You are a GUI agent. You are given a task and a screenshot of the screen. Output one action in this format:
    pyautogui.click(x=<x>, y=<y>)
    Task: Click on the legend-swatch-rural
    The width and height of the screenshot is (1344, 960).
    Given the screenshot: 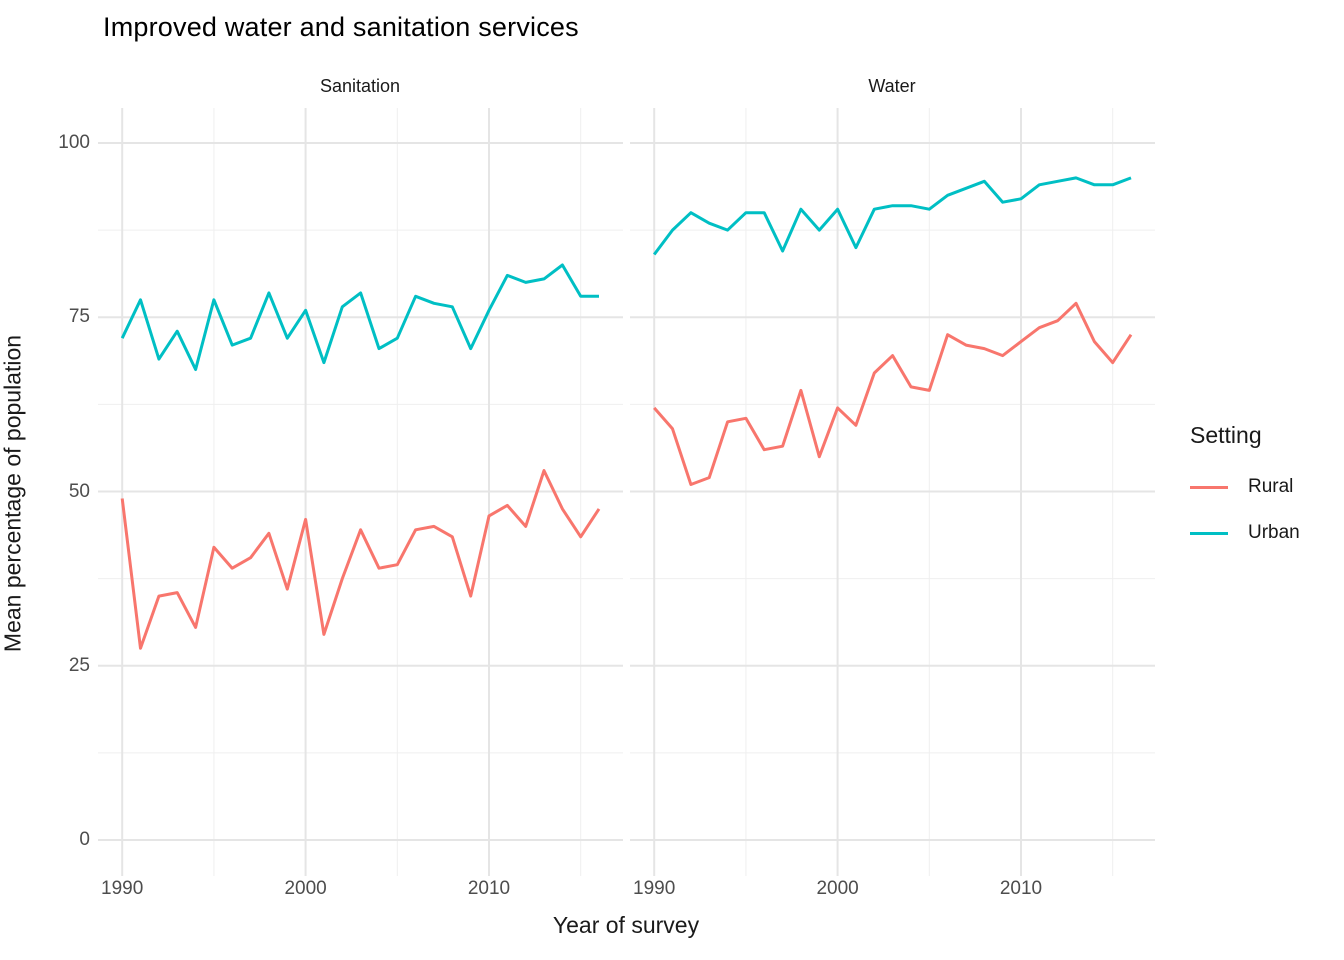 What is the action you would take?
    pyautogui.click(x=1209, y=487)
    